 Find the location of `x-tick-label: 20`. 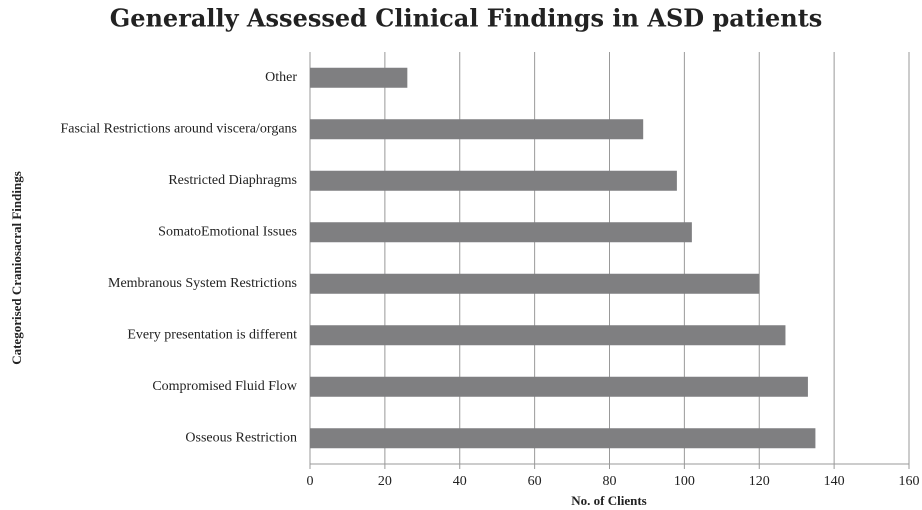

x-tick-label: 20 is located at coordinates (385, 481).